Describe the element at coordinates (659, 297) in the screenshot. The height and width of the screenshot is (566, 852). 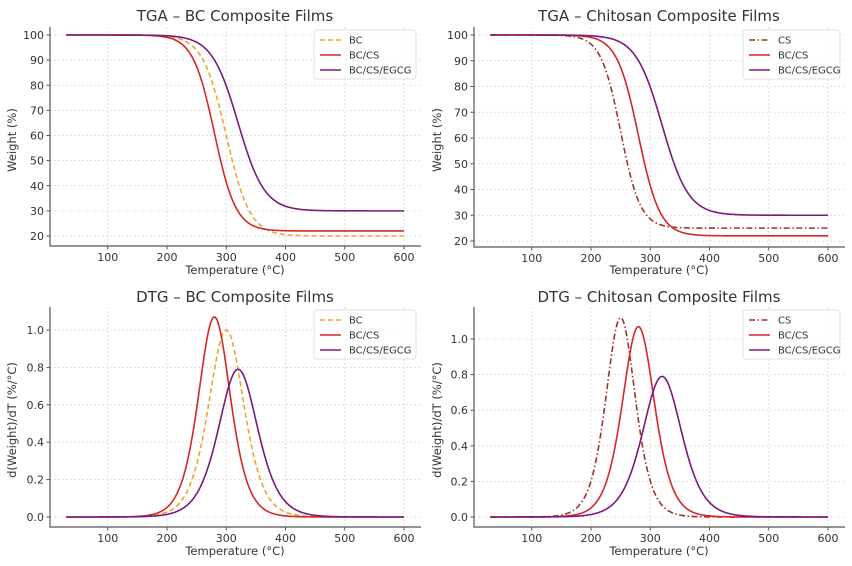
I see `chart-title: DTG – Chitosan Composite Films` at that location.